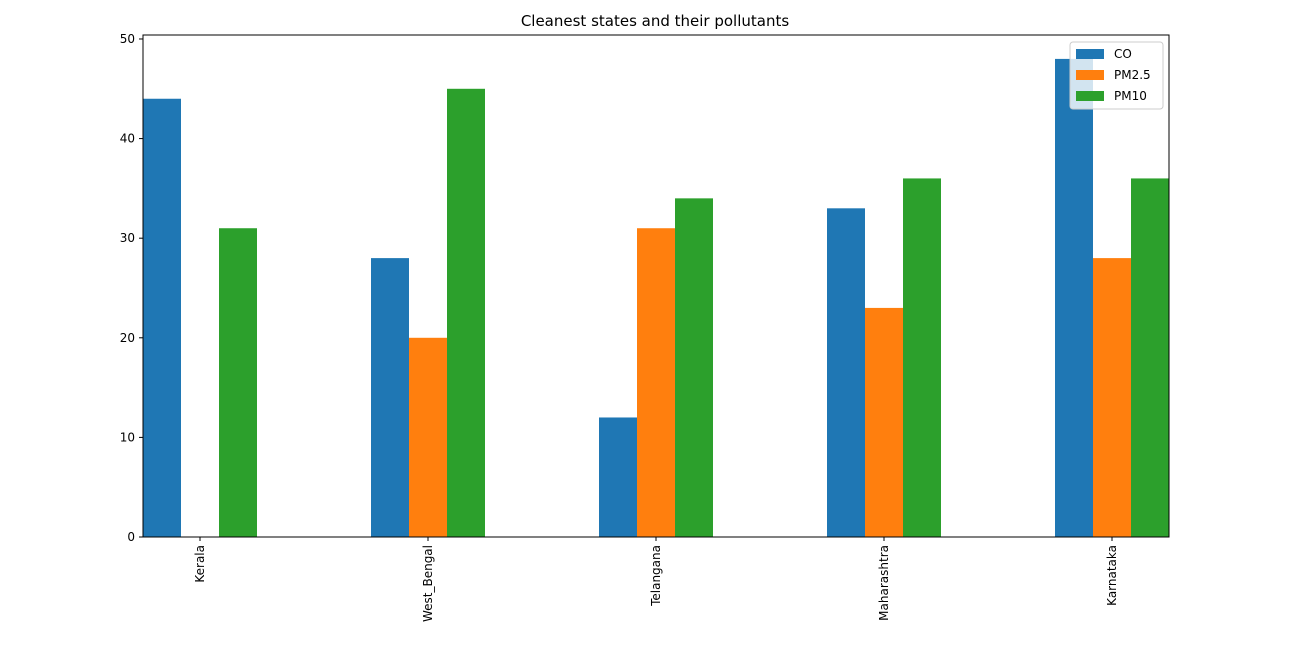 The width and height of the screenshot is (1299, 647). I want to click on y-tick-label: 30, so click(127, 238).